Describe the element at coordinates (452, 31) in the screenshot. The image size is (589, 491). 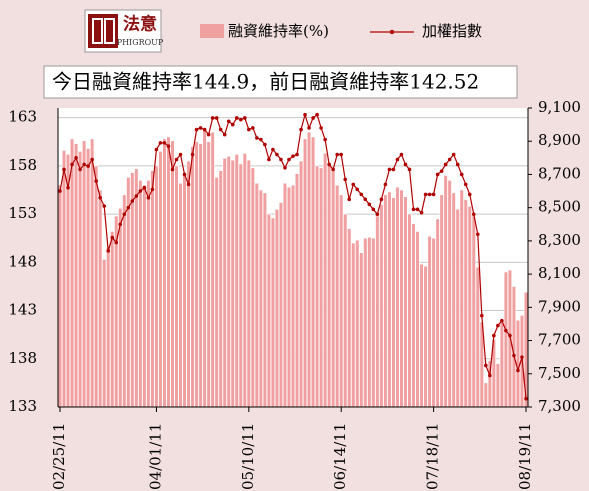
I see `legend-label: 加權指數` at that location.